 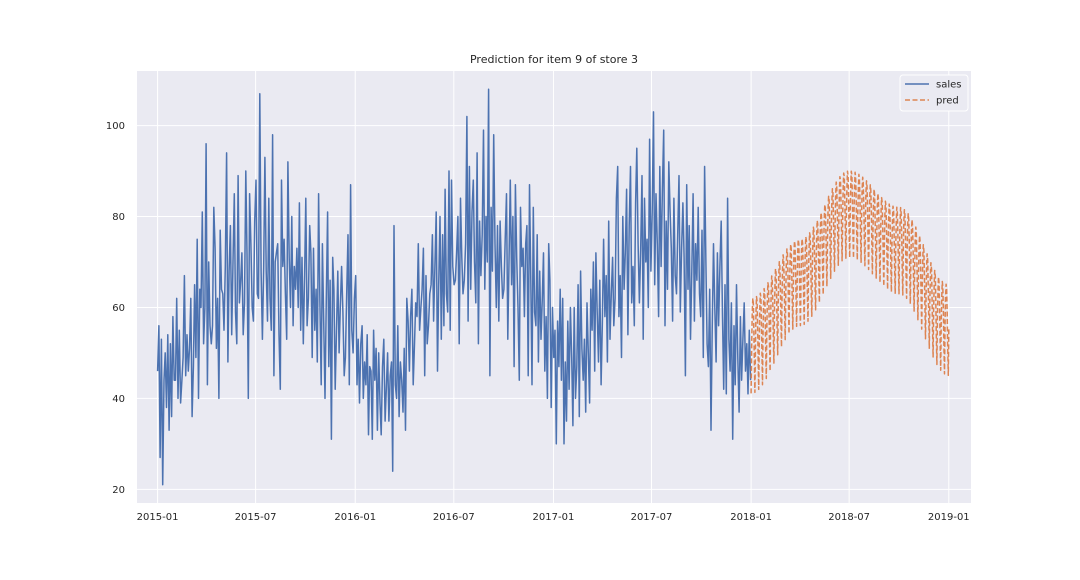 What do you see at coordinates (850, 282) in the screenshot?
I see `series-line-pred` at bounding box center [850, 282].